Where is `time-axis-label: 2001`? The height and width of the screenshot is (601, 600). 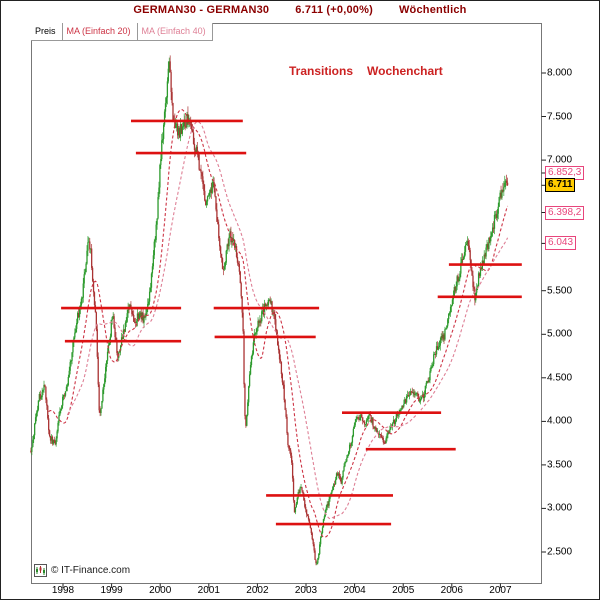 time-axis-label: 2001 is located at coordinates (208, 590).